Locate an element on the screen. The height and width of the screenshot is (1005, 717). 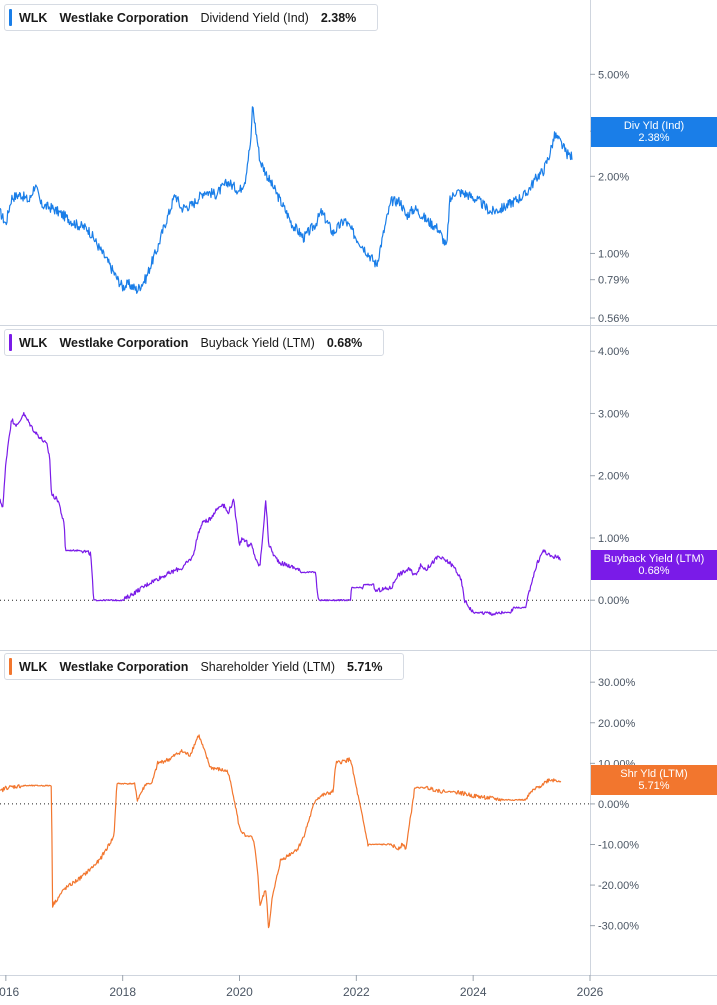
badge-label: Shr Yld (LTM) is located at coordinates (654, 774).